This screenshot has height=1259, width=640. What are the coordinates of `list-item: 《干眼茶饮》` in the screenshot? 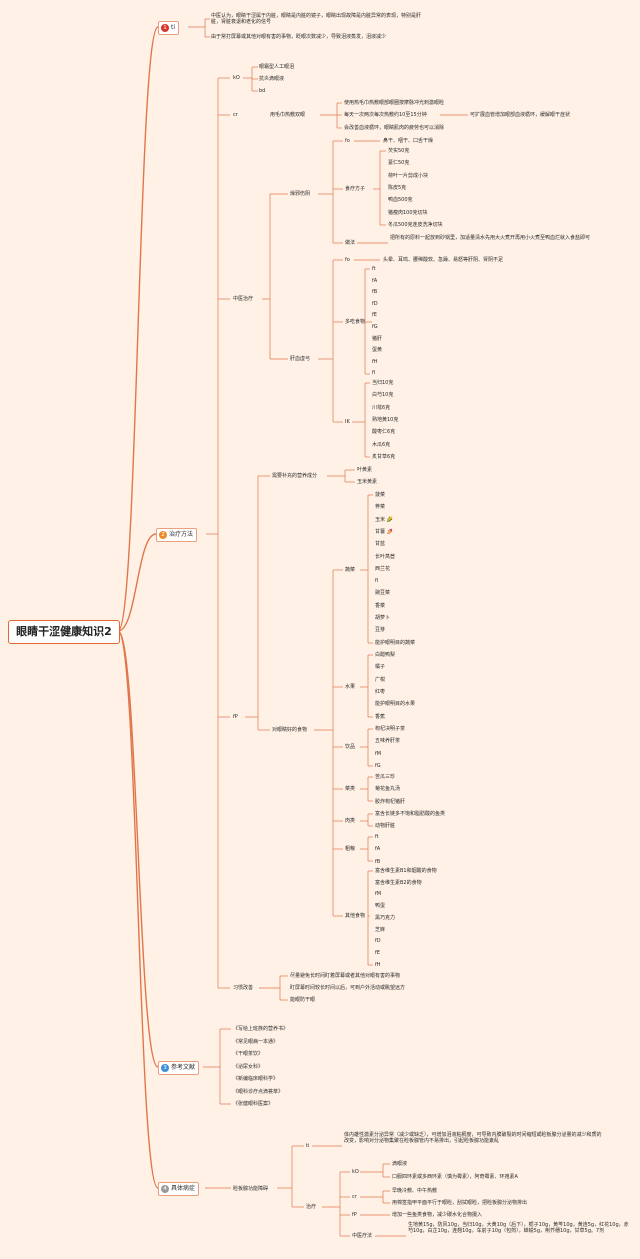 It's located at (248, 1054).